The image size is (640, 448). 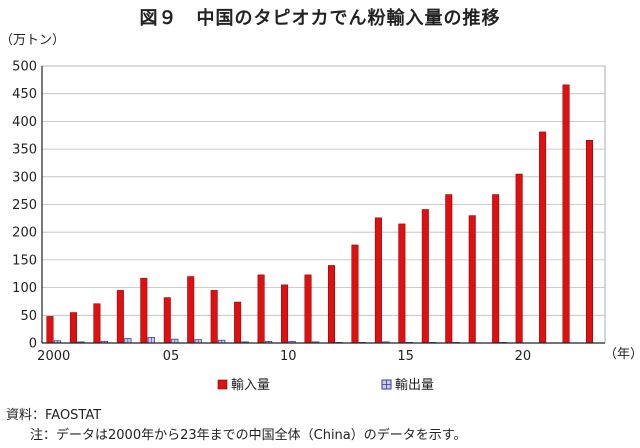 I want to click on x-tick-label: 15, so click(x=405, y=356).